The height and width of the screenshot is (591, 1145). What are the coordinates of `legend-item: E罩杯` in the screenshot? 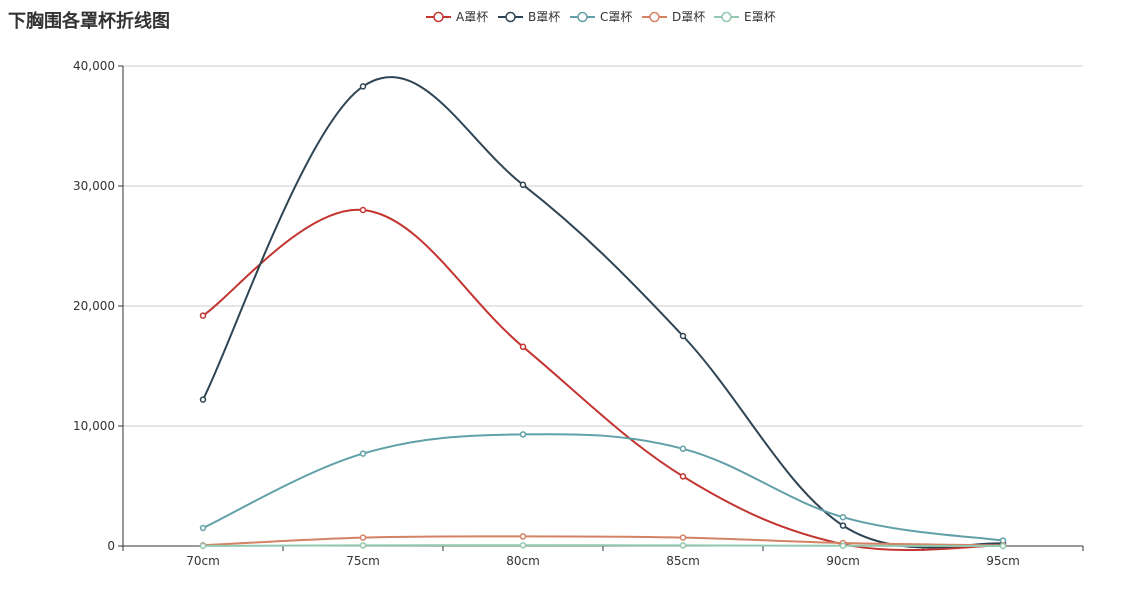 It's located at (745, 17).